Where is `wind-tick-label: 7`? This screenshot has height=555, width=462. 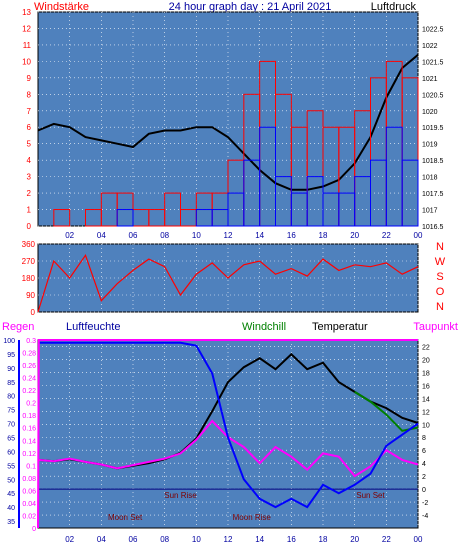
wind-tick-label: 7 is located at coordinates (29, 111).